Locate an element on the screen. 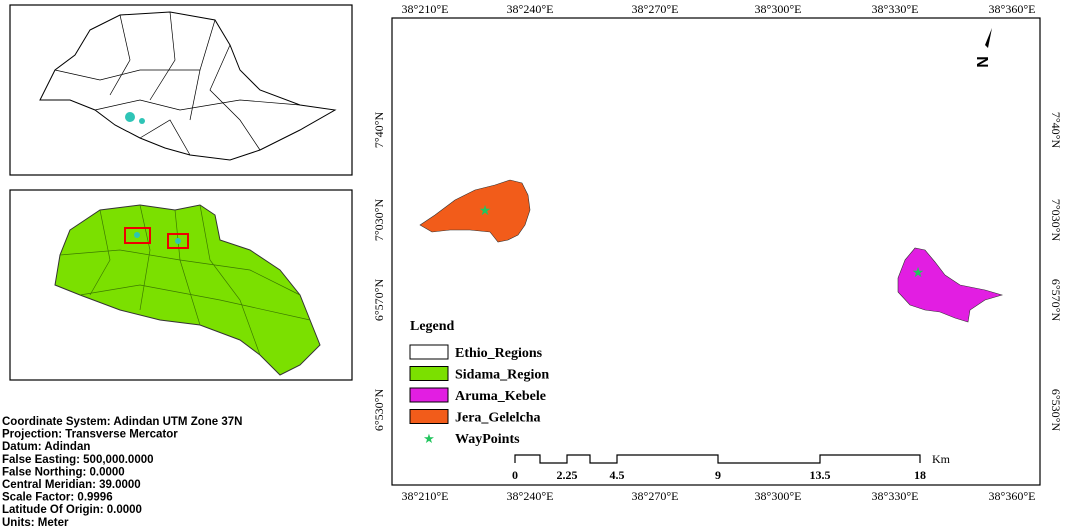 This screenshot has height=531, width=1065. sidama-region is located at coordinates (187, 290).